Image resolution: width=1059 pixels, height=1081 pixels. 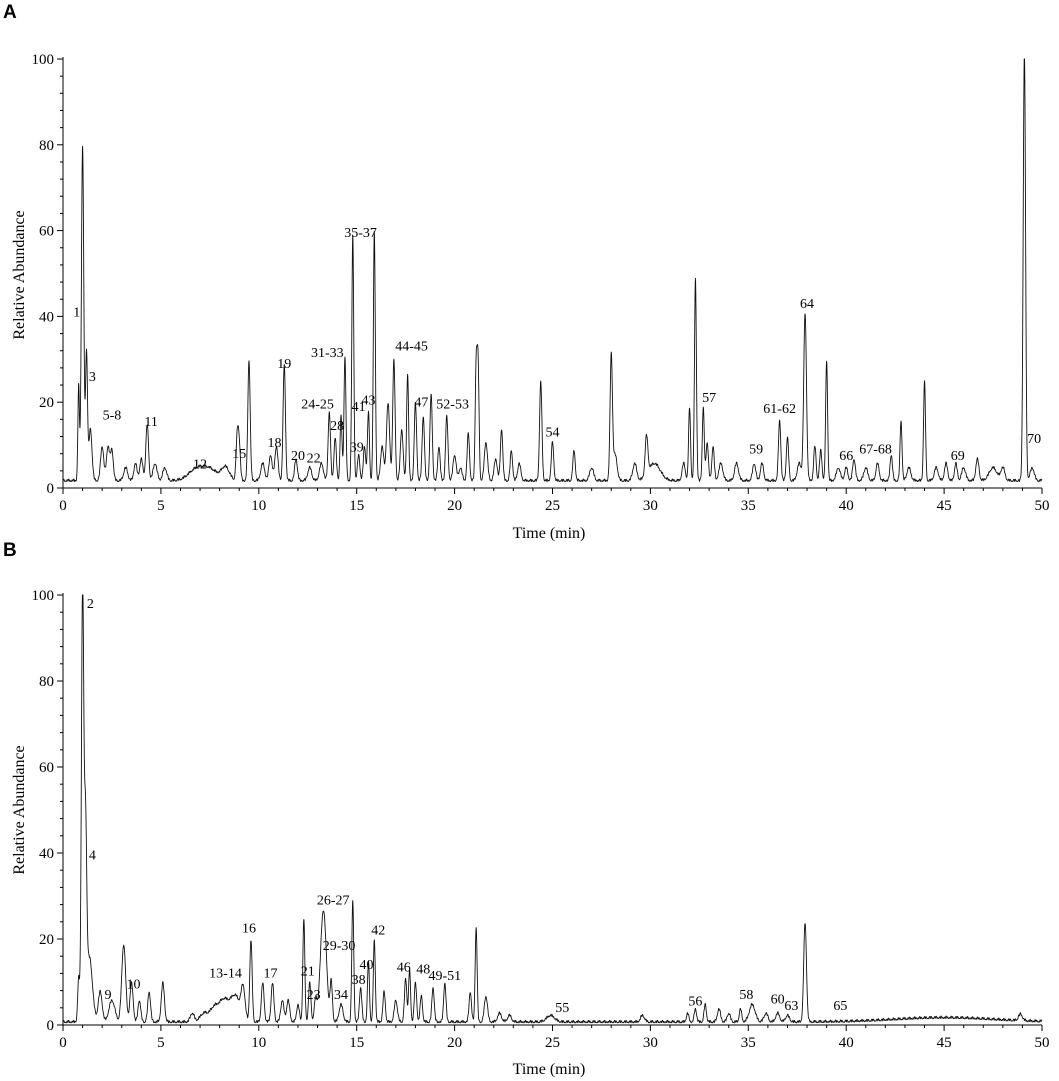 What do you see at coordinates (421, 402) in the screenshot?
I see `peak-label: 47` at bounding box center [421, 402].